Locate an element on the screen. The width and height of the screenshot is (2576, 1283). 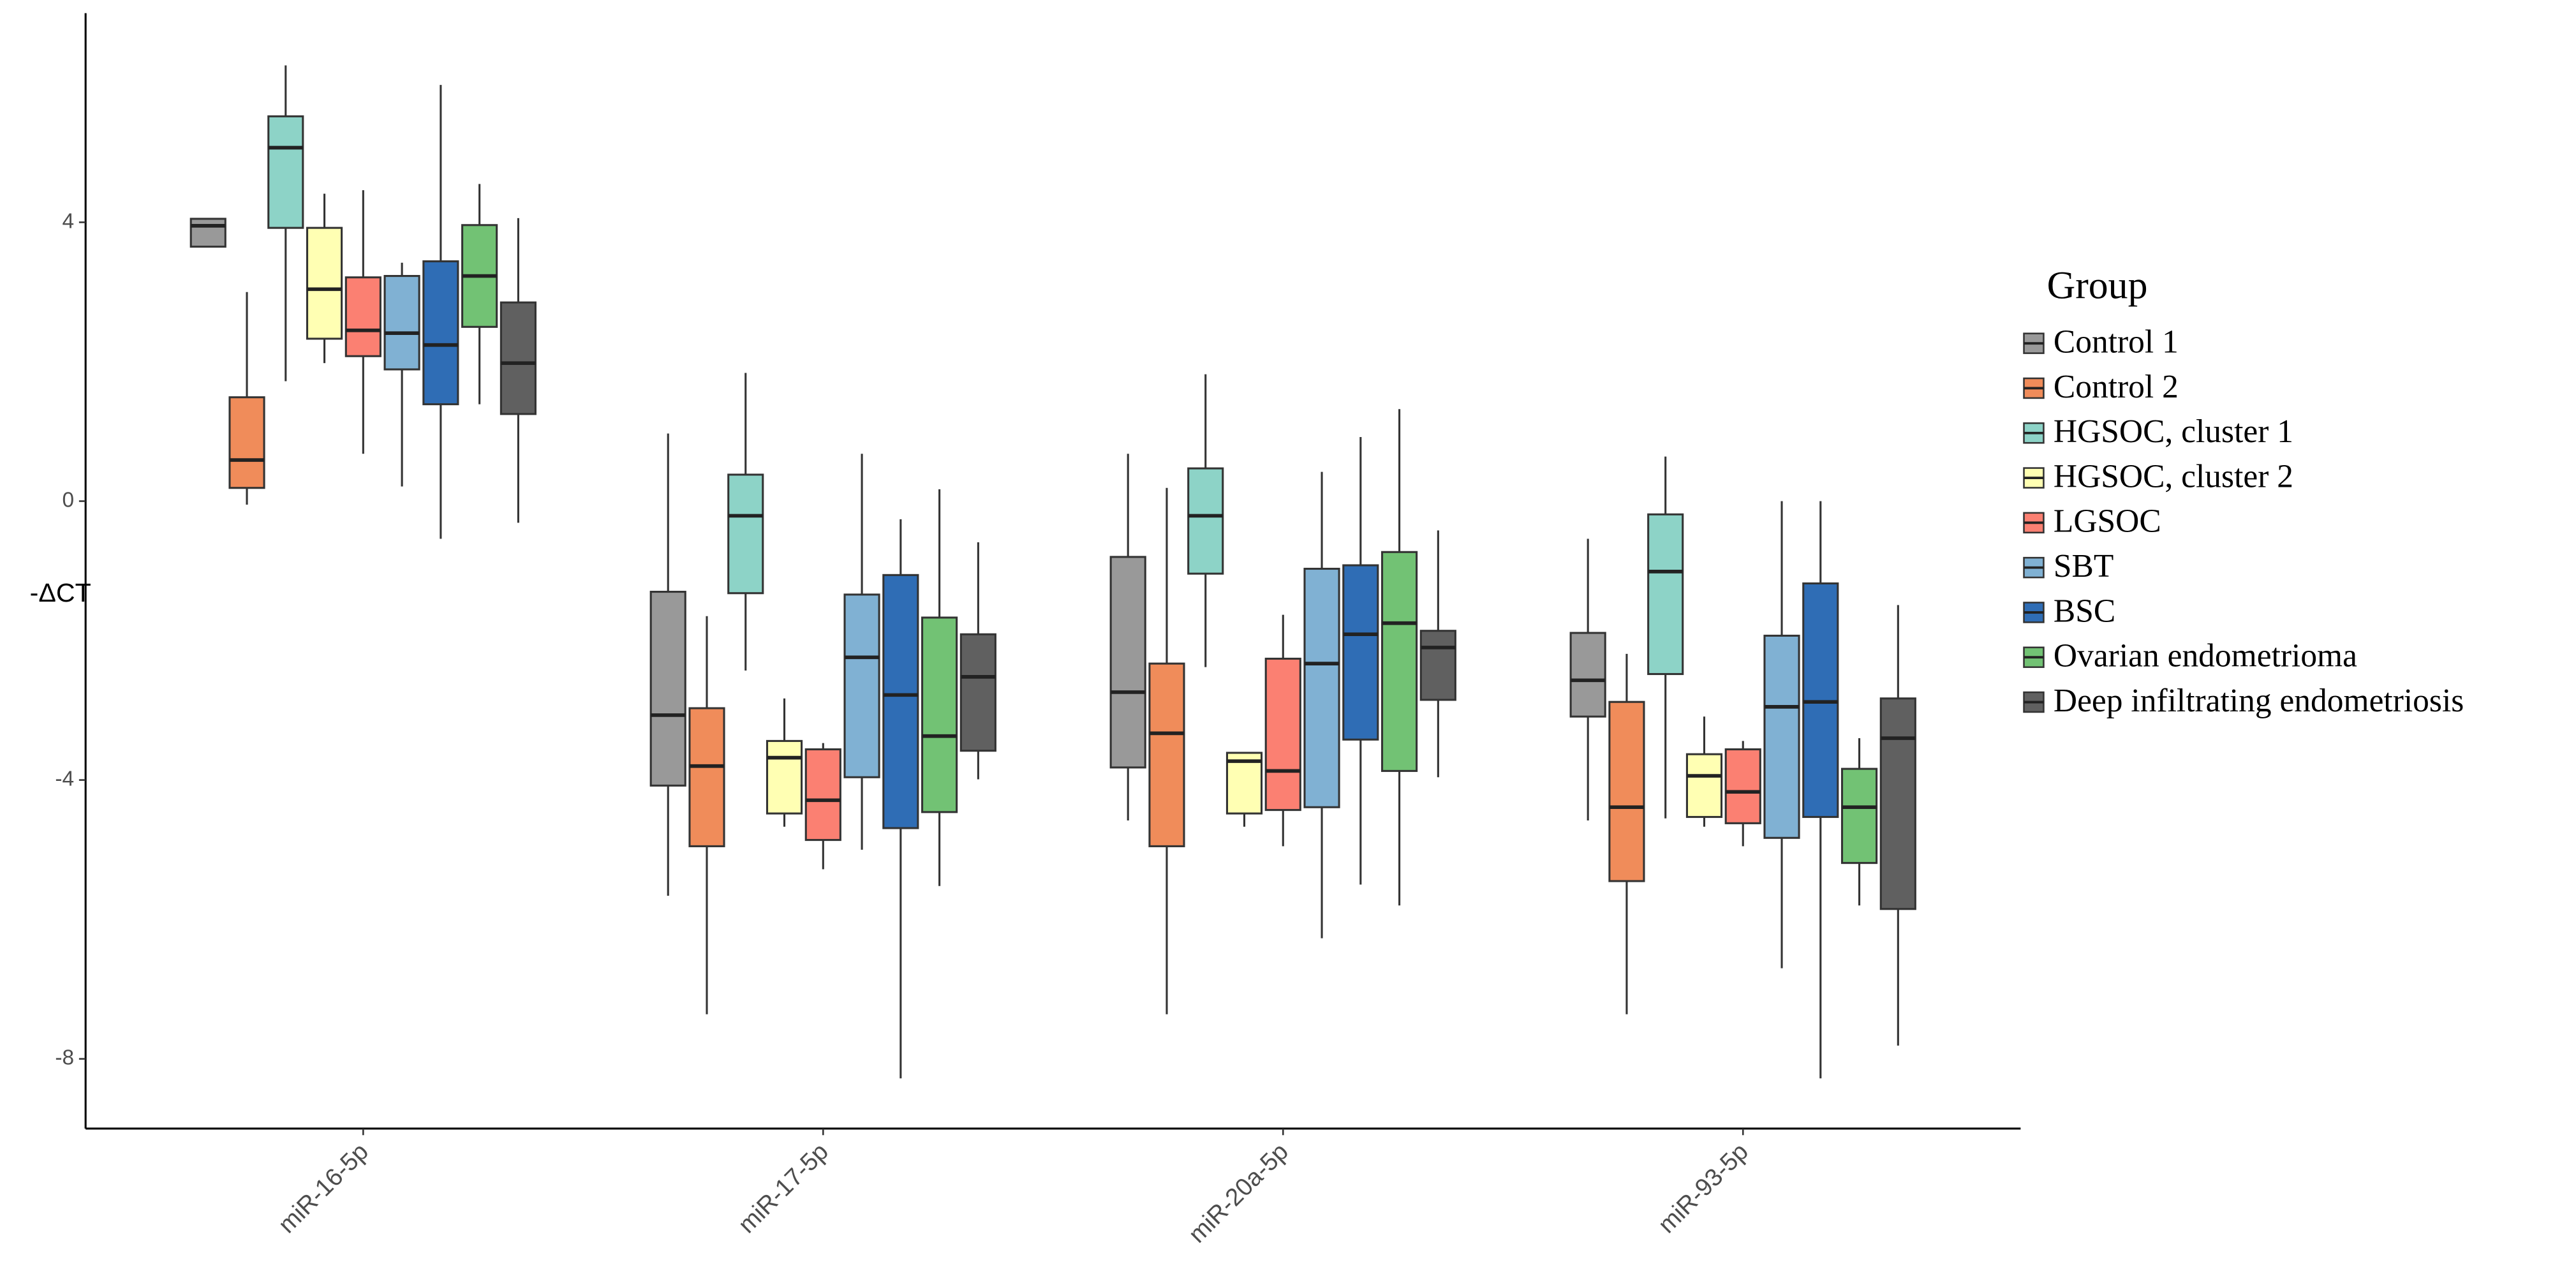
y-axis-label: -ΔCT is located at coordinates (60, 592).